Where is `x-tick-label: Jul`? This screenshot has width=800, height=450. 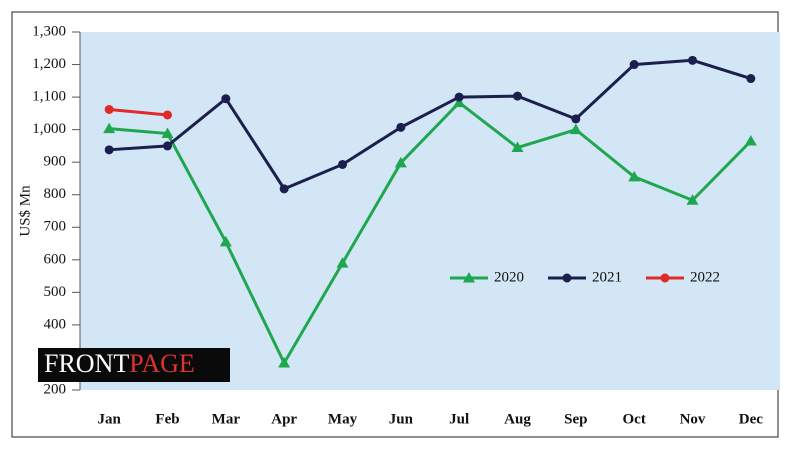
x-tick-label: Jul is located at coordinates (459, 419).